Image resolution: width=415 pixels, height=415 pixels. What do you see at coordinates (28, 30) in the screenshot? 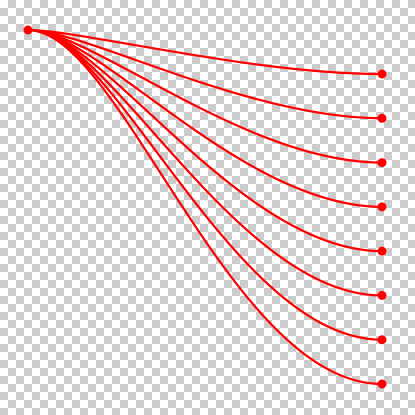
I see `source-dot` at bounding box center [28, 30].